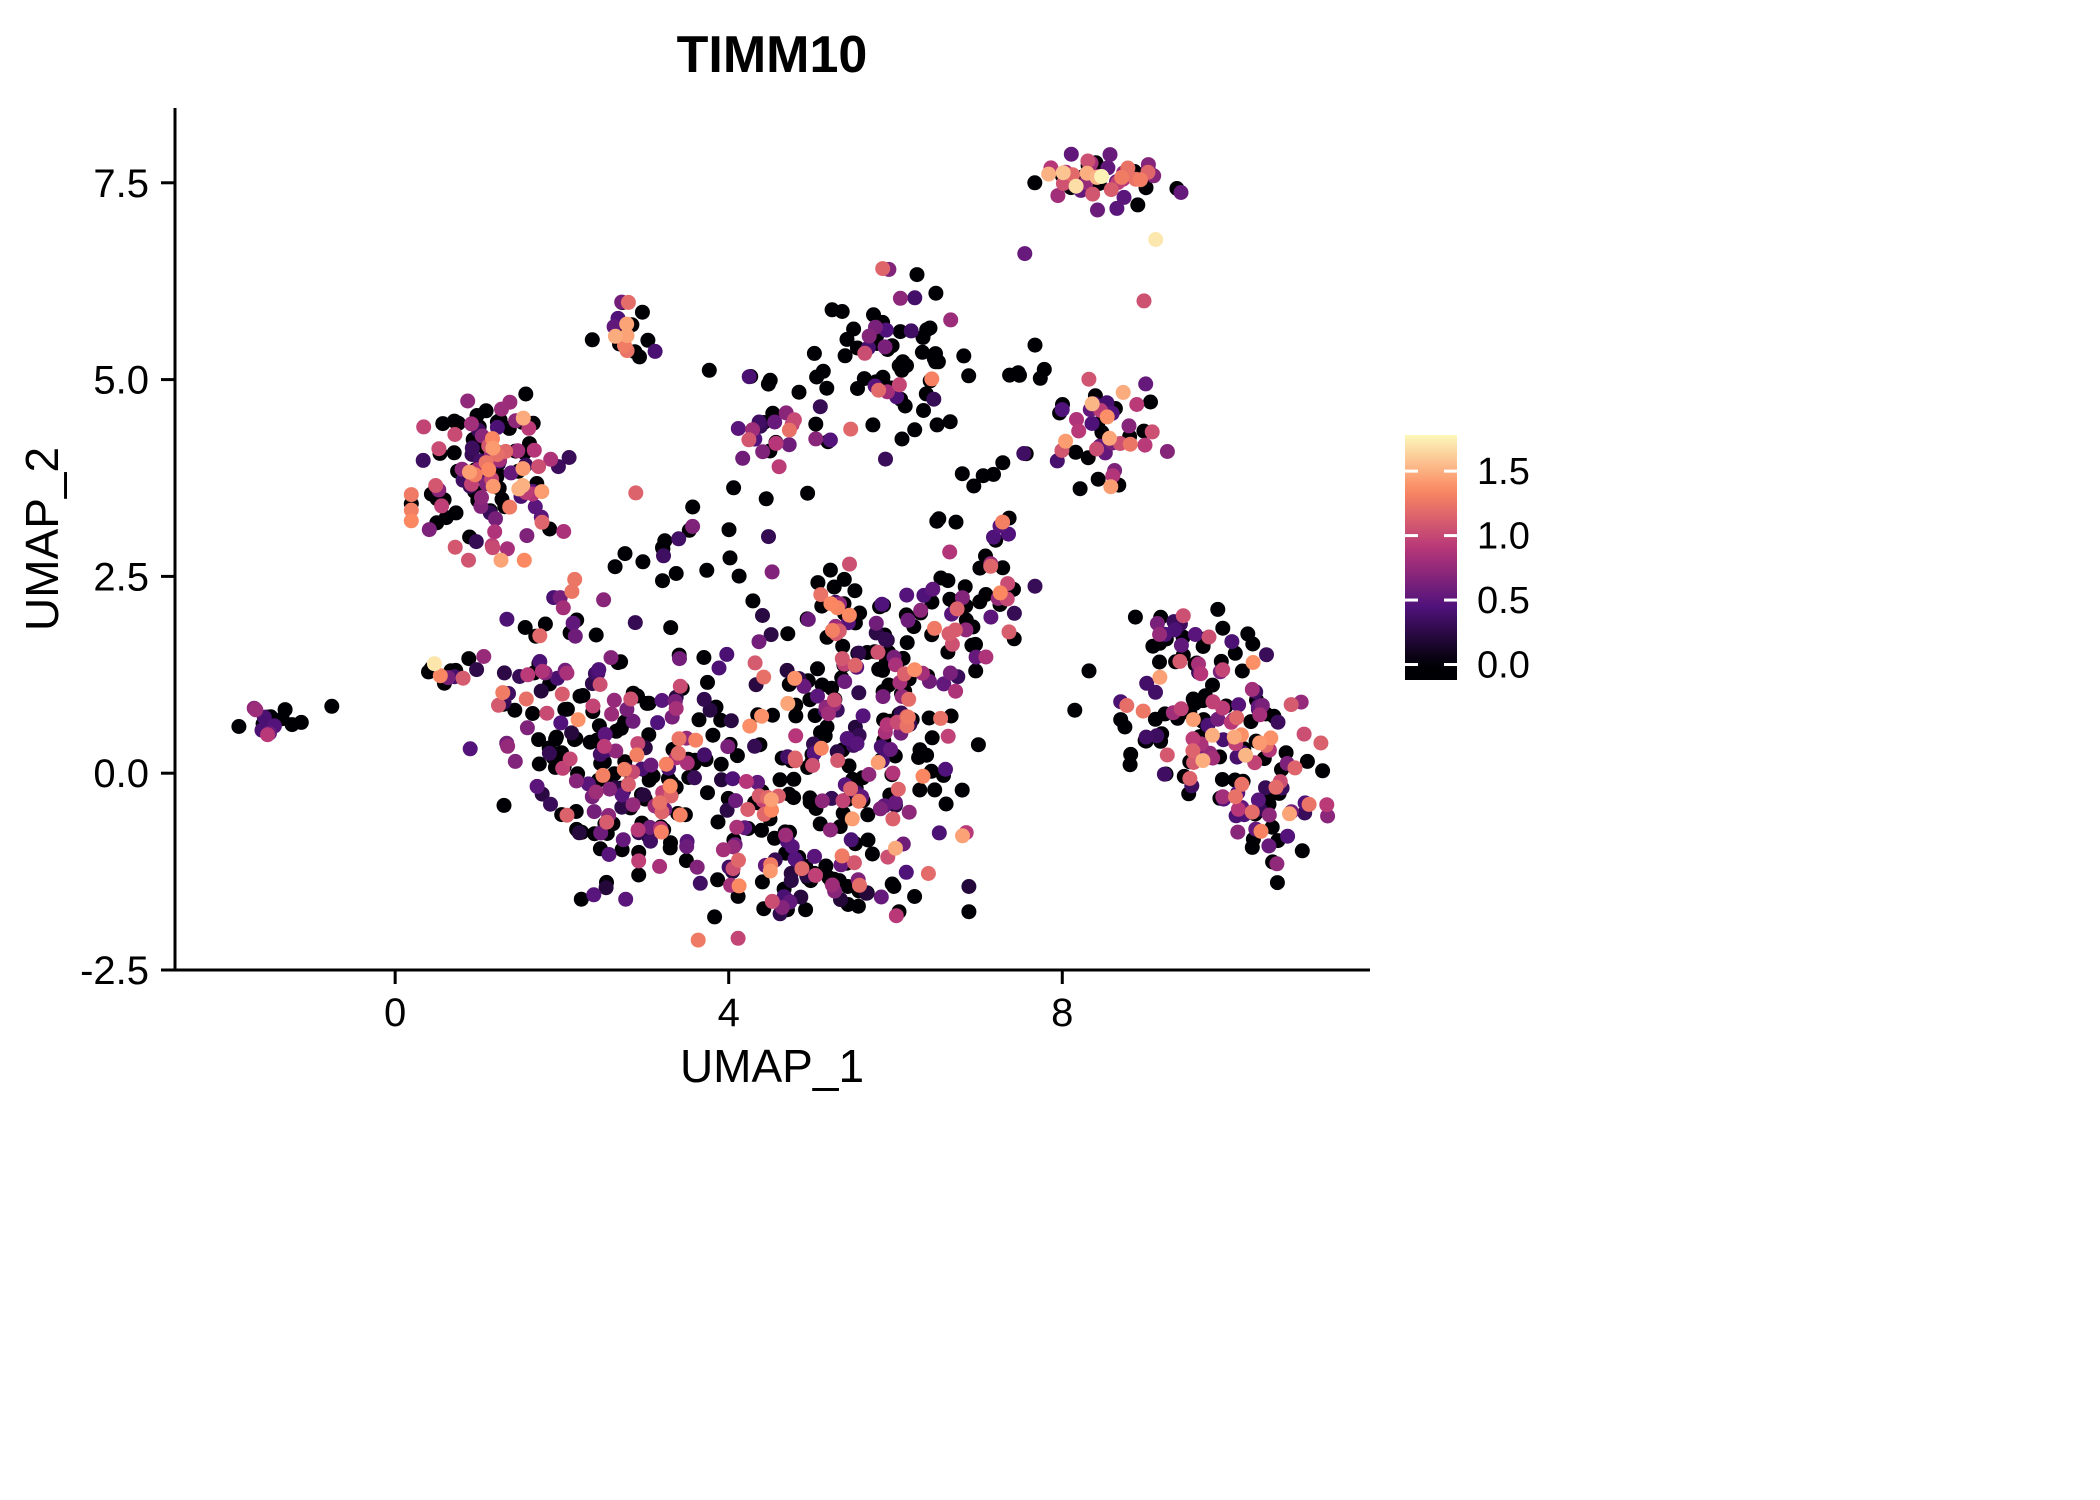 This screenshot has width=2100, height=1500. I want to click on y-tick-label: 7.5, so click(121, 184).